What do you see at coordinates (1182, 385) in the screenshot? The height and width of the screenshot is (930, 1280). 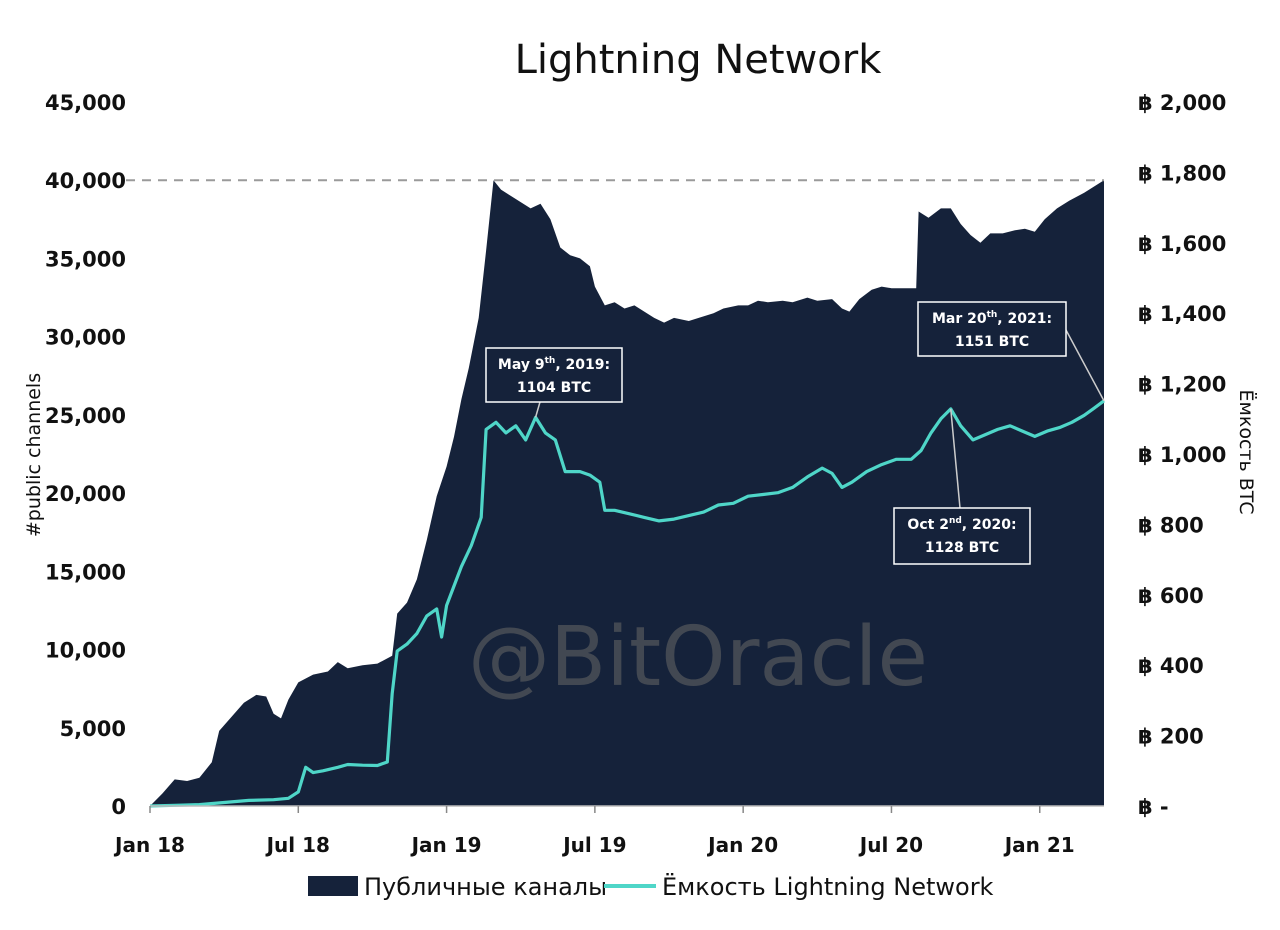 I see `right-y-tick-label: ฿ 1,200` at bounding box center [1182, 385].